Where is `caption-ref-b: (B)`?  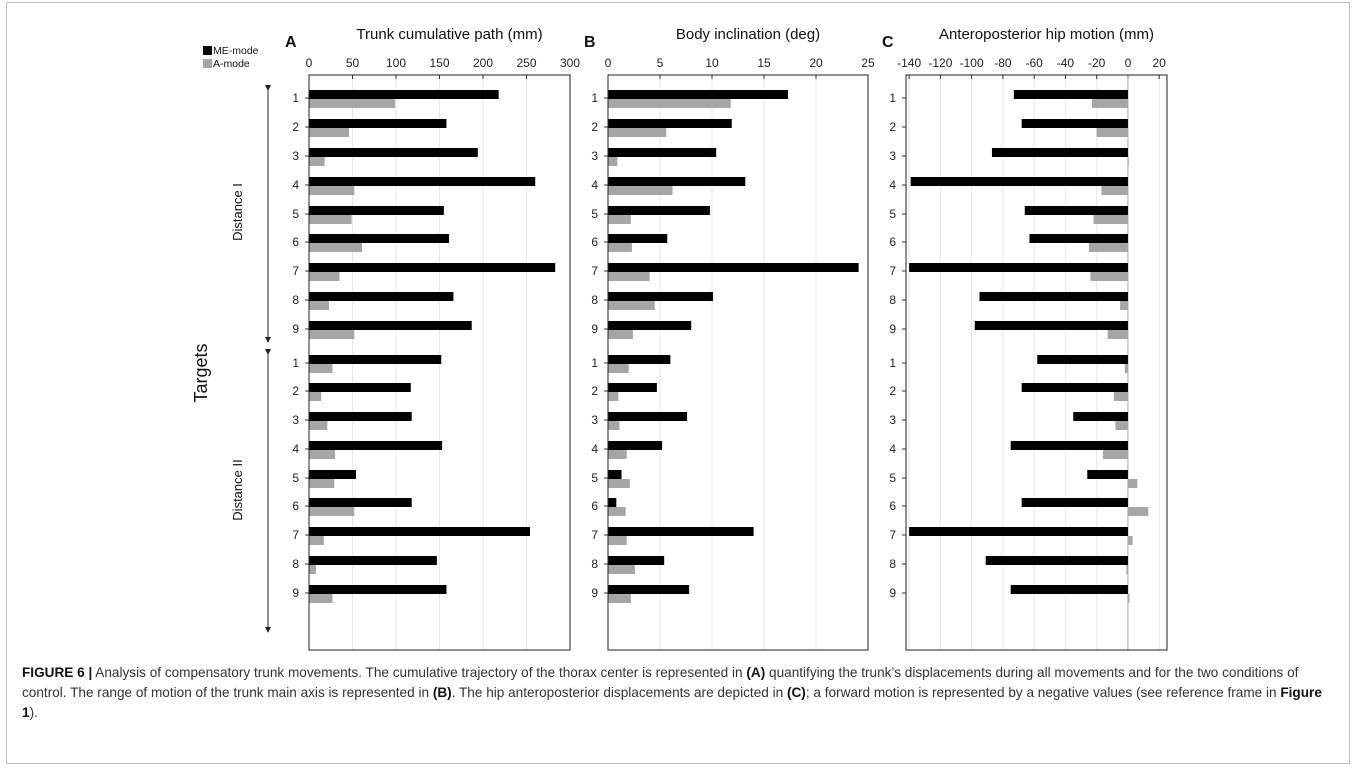 caption-ref-b: (B) is located at coordinates (442, 692).